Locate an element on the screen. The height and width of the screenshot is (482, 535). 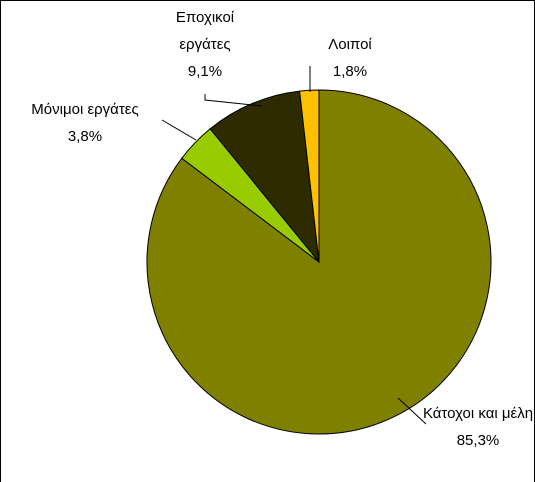
slice-label: Κάτοχοι και μέλη 85,3% is located at coordinates (476, 427).